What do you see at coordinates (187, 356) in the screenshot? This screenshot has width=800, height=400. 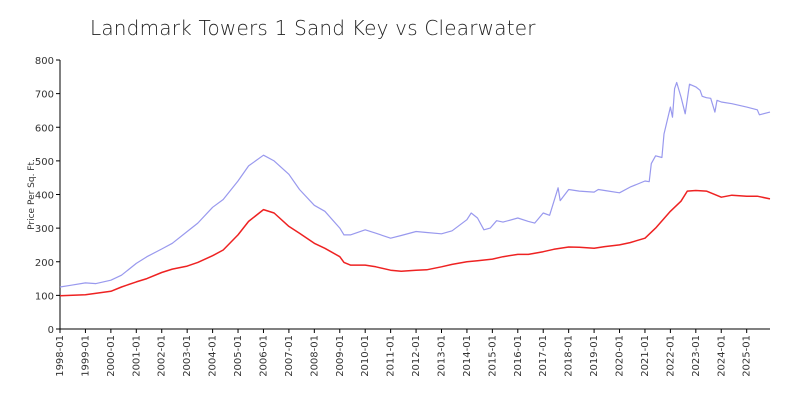 I see `x-tick-label: 2003-01` at bounding box center [187, 356].